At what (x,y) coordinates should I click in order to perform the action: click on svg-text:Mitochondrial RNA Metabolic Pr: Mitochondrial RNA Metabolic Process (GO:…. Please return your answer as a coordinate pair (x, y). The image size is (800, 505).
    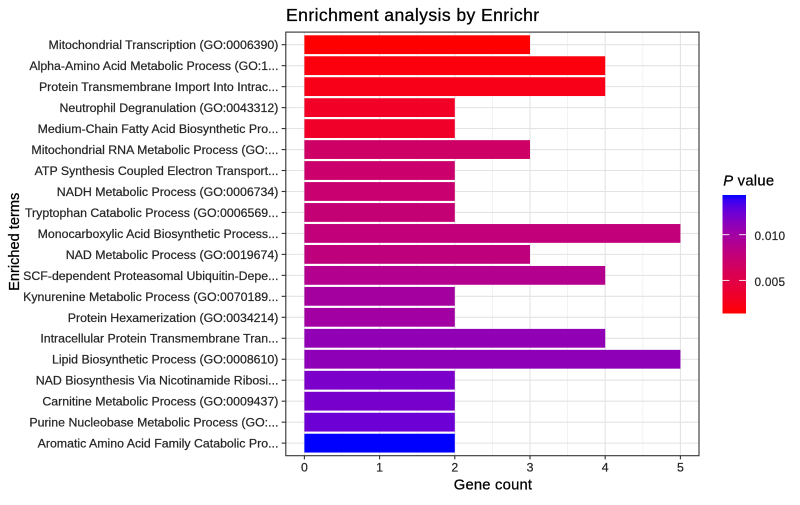
    Looking at the image, I should click on (154, 150).